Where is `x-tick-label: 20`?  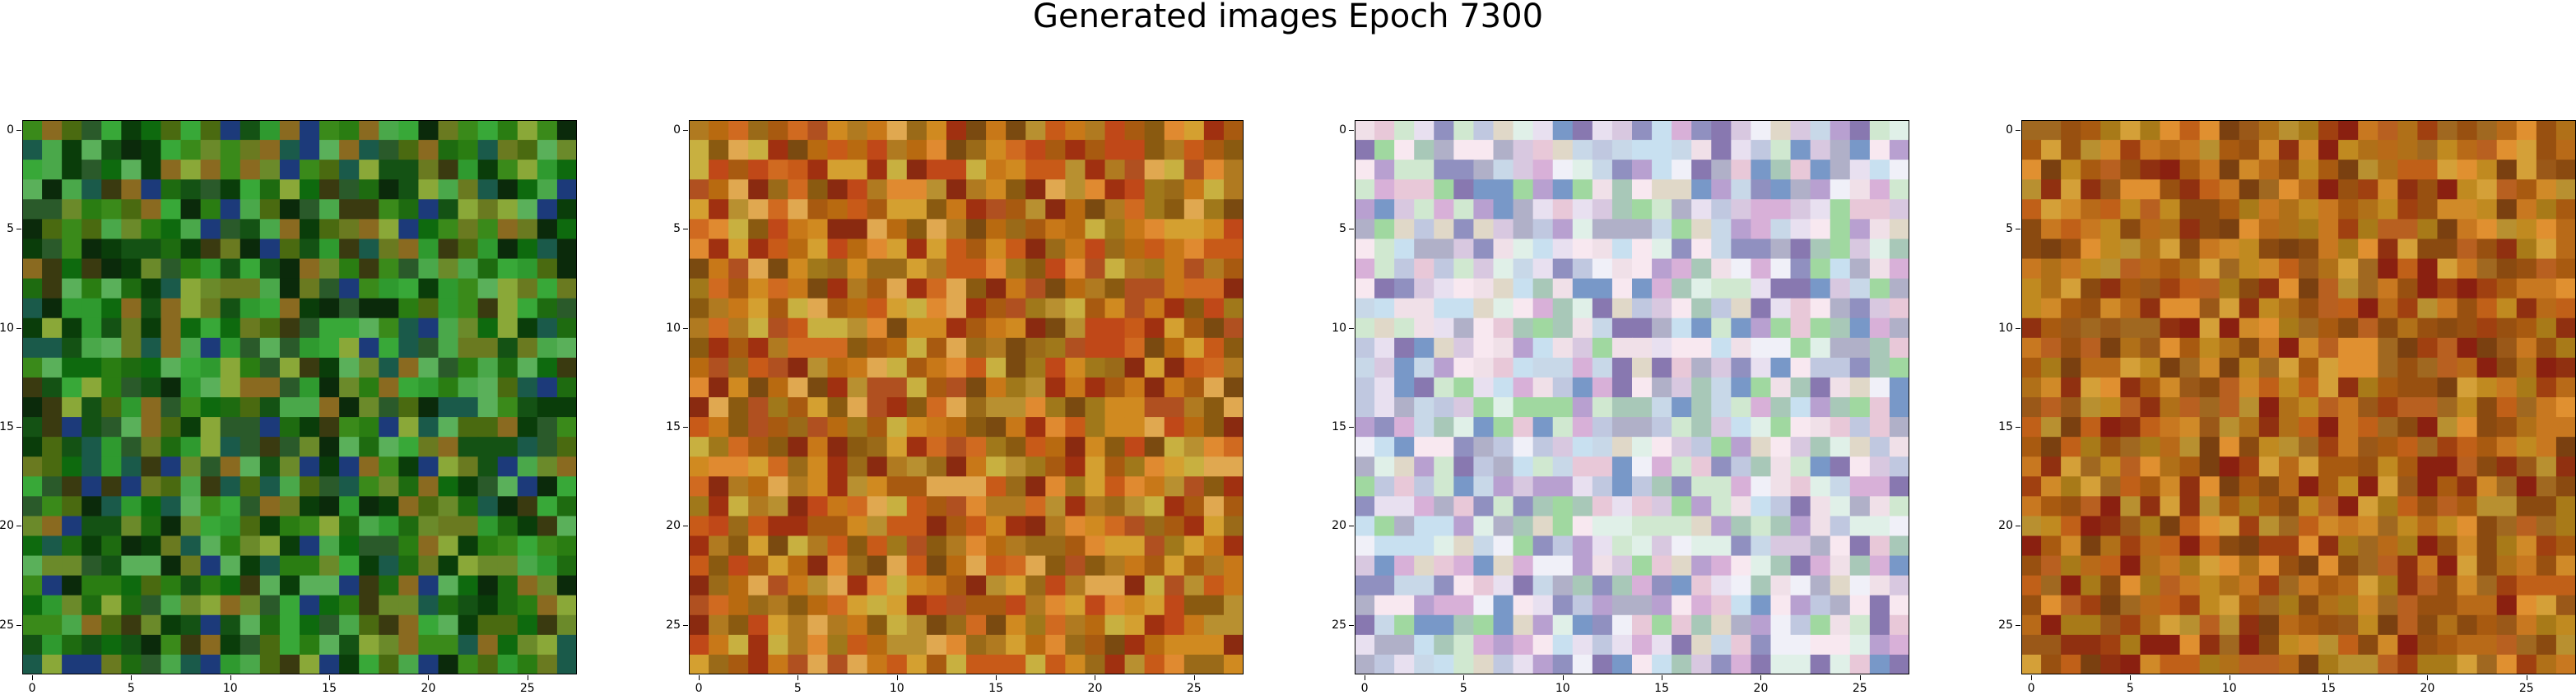
x-tick-label: 20 is located at coordinates (428, 688).